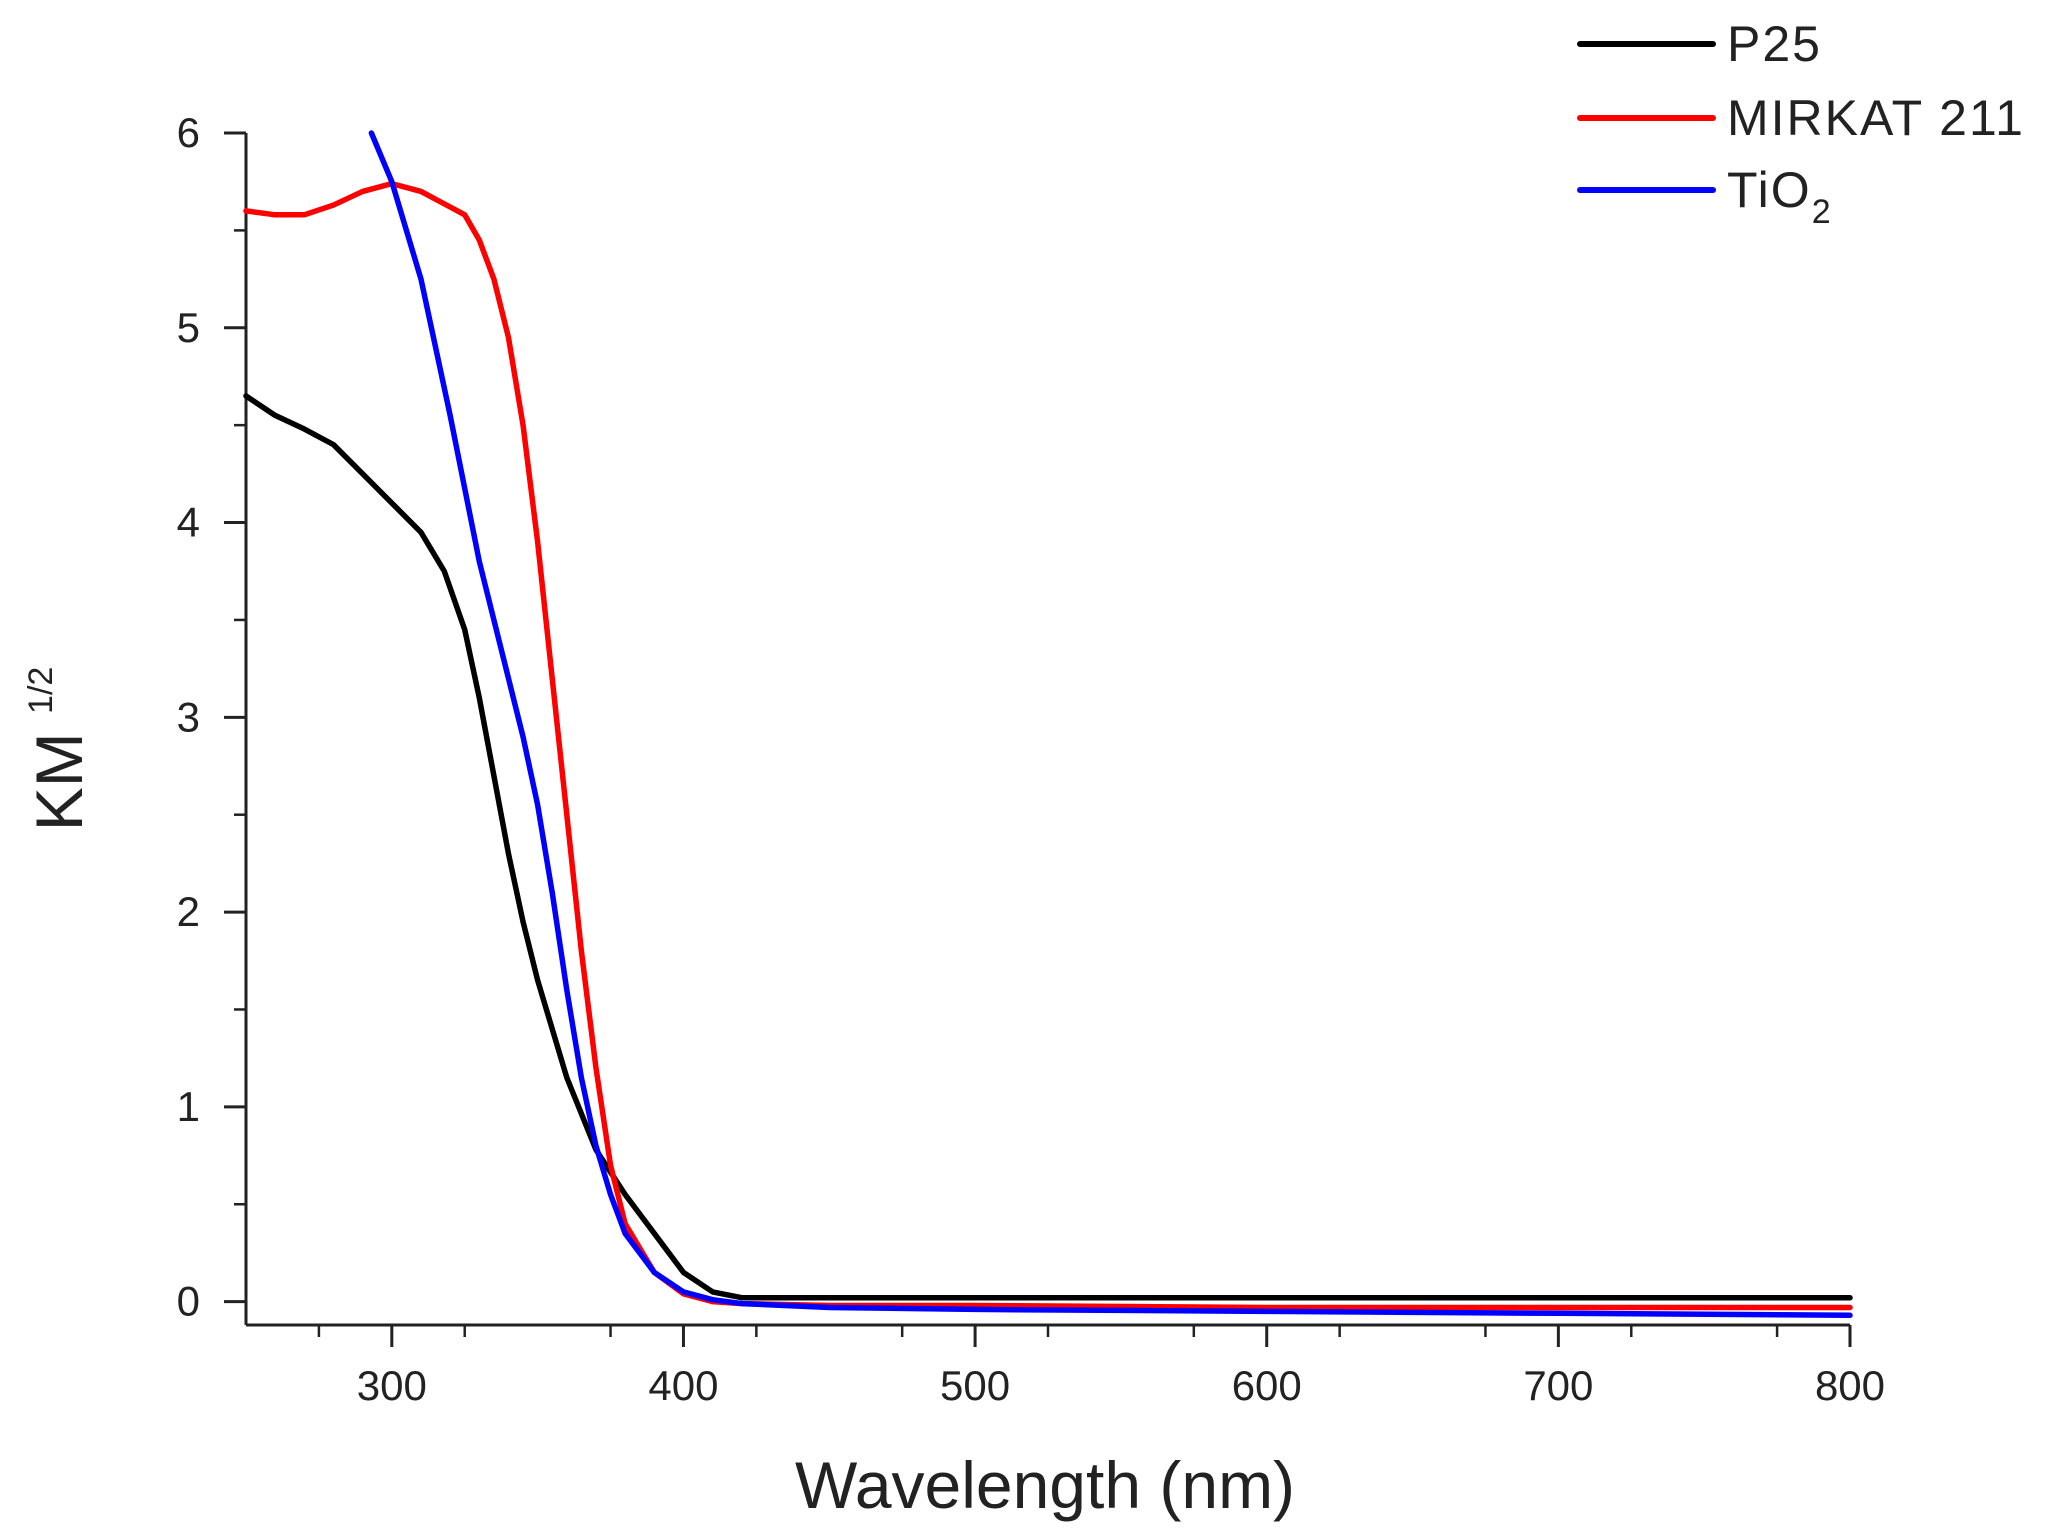 This screenshot has width=2066, height=1532. What do you see at coordinates (1822, 212) in the screenshot?
I see `legend-label-subscript-2: 2` at bounding box center [1822, 212].